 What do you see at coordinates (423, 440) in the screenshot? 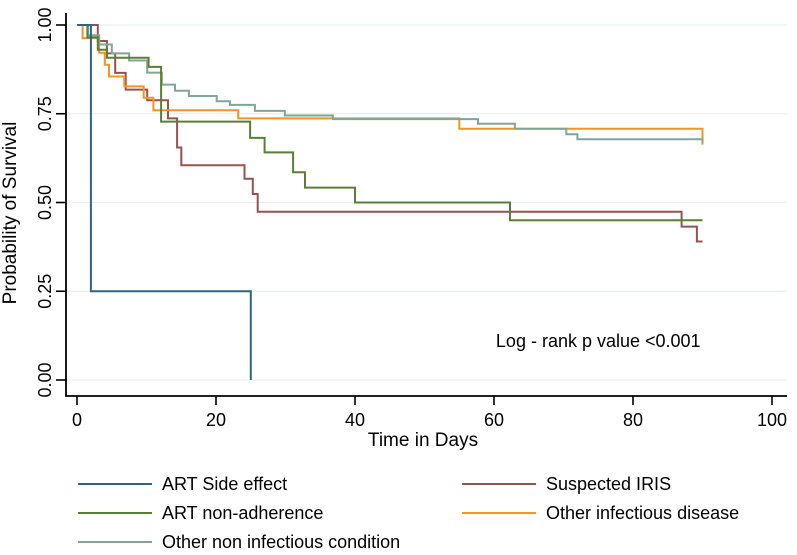
I see `x-axis-title: Time in Days` at bounding box center [423, 440].